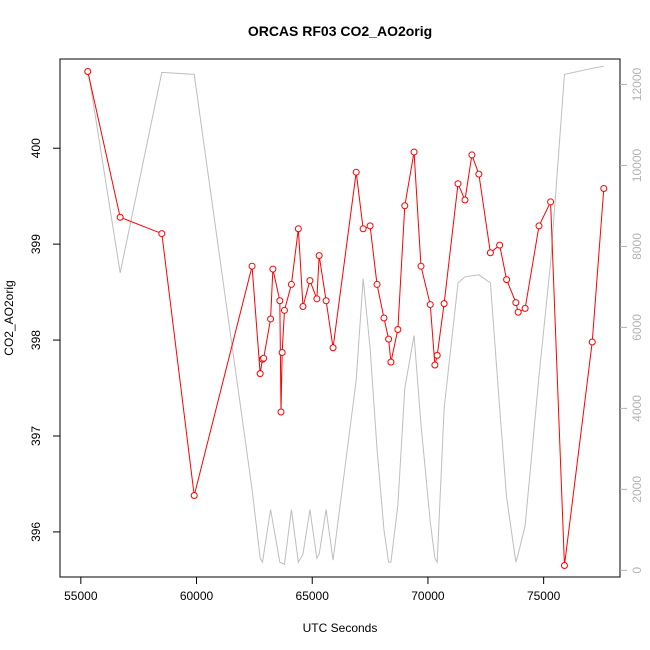 The height and width of the screenshot is (650, 650). Describe the element at coordinates (544, 596) in the screenshot. I see `x-tick-label: 75000` at that location.